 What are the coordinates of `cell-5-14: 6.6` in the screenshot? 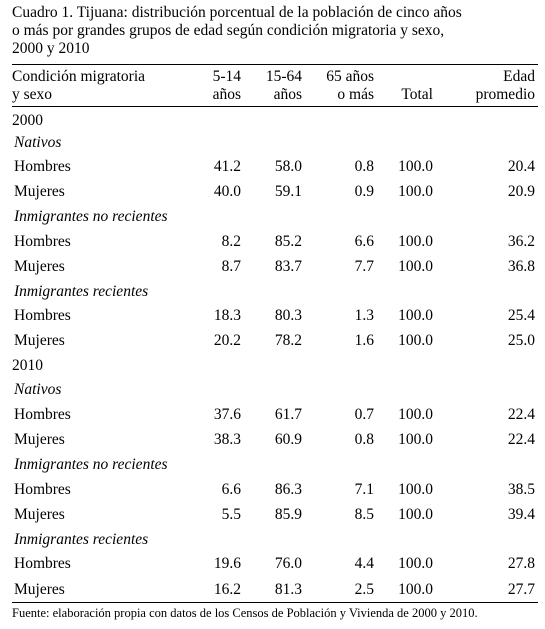 It's located at (231, 489).